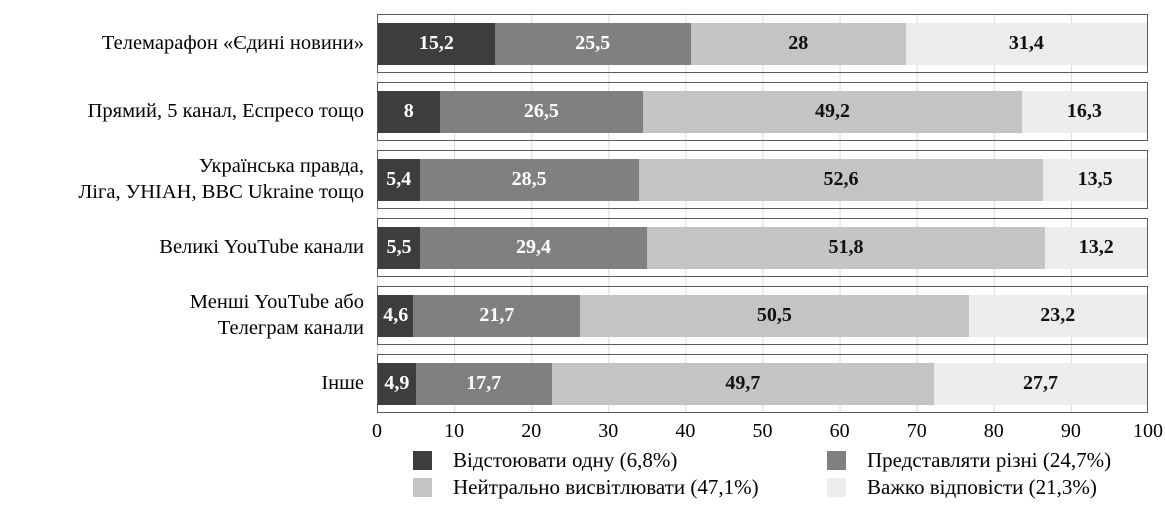 The height and width of the screenshot is (510, 1165). Describe the element at coordinates (377, 431) in the screenshot. I see `x-tick-label: 0` at that location.